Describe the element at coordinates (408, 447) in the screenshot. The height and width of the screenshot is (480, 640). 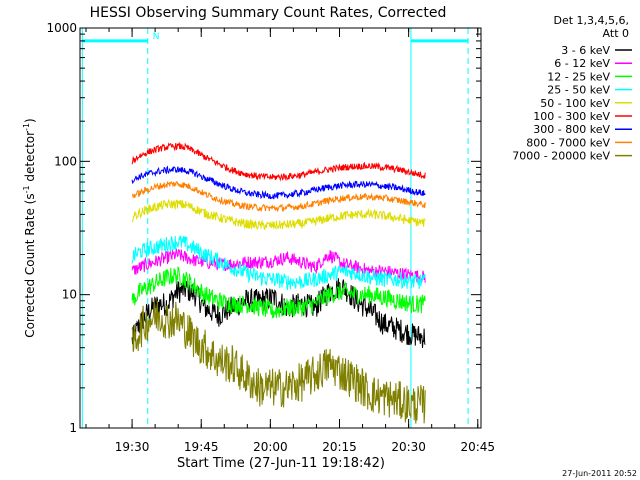
I see `x-tick-label: 20:30` at that location.